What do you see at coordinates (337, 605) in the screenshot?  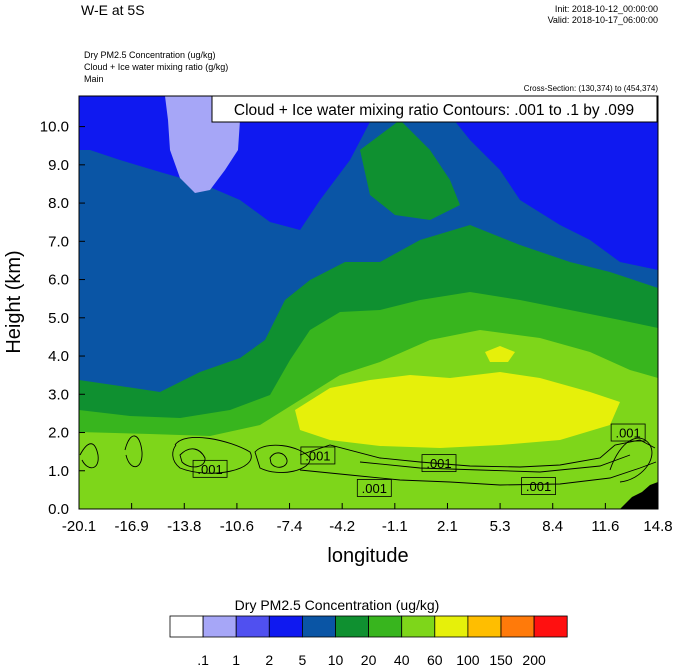 I see `colorbar-title: Dry PM2.5 Concentration (ug/kg)` at bounding box center [337, 605].